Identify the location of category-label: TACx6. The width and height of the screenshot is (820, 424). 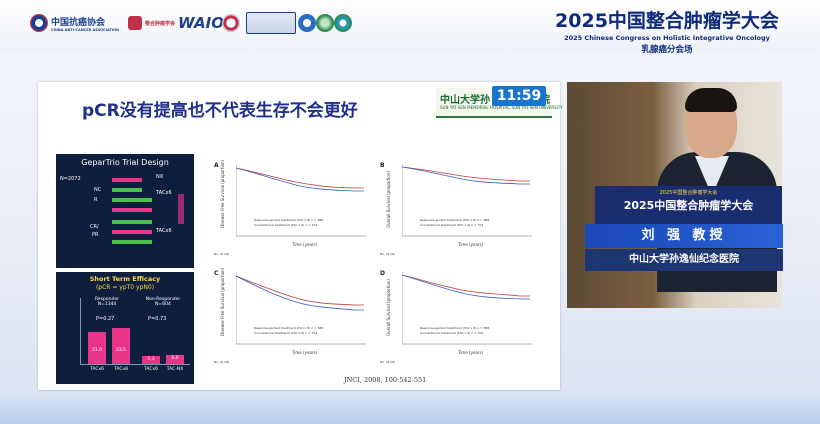
(97, 369).